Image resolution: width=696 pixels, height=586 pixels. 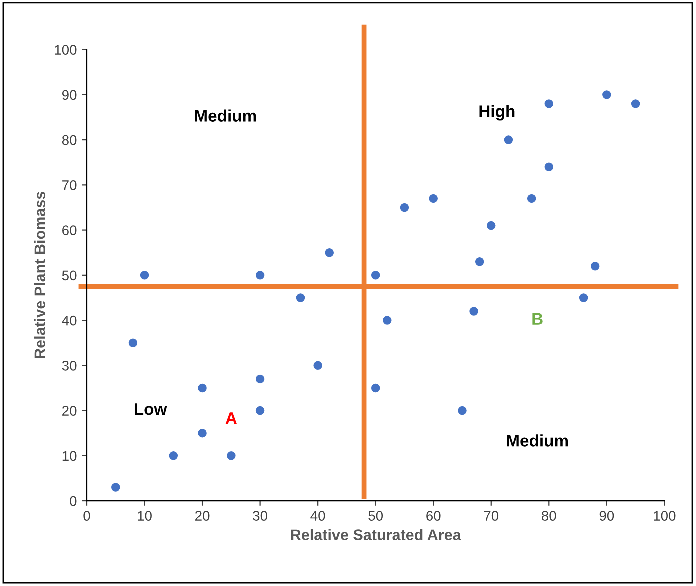 I want to click on y-tick-label: 50, so click(x=69, y=275).